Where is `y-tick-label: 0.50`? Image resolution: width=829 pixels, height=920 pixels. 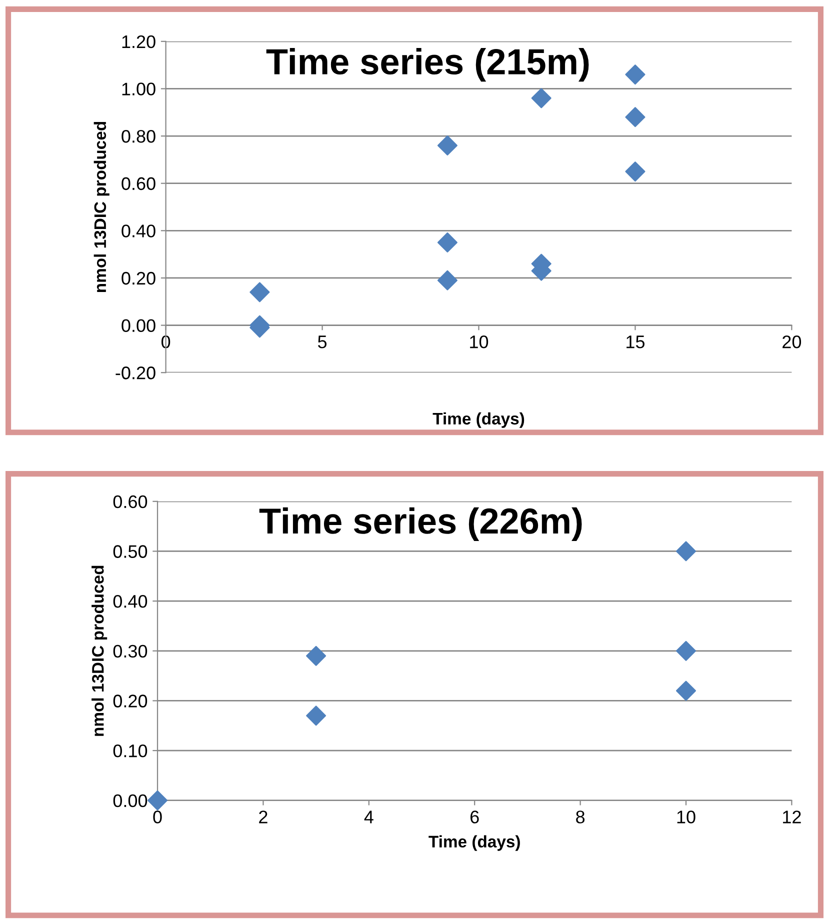
y-tick-label: 0.50 is located at coordinates (130, 551).